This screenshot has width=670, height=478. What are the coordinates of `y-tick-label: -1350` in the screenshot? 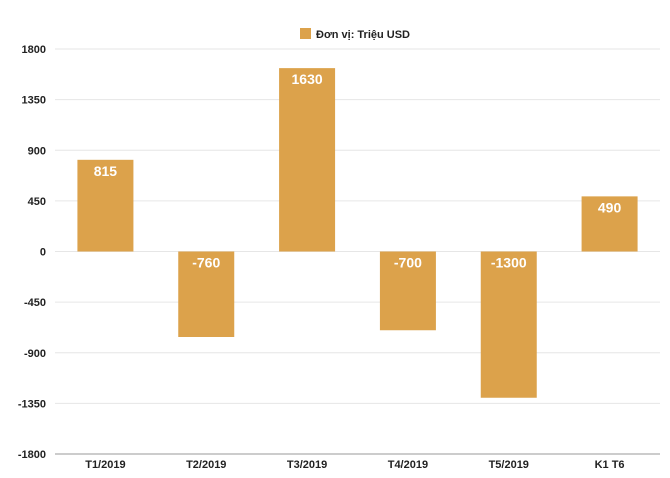 It's located at (32, 404).